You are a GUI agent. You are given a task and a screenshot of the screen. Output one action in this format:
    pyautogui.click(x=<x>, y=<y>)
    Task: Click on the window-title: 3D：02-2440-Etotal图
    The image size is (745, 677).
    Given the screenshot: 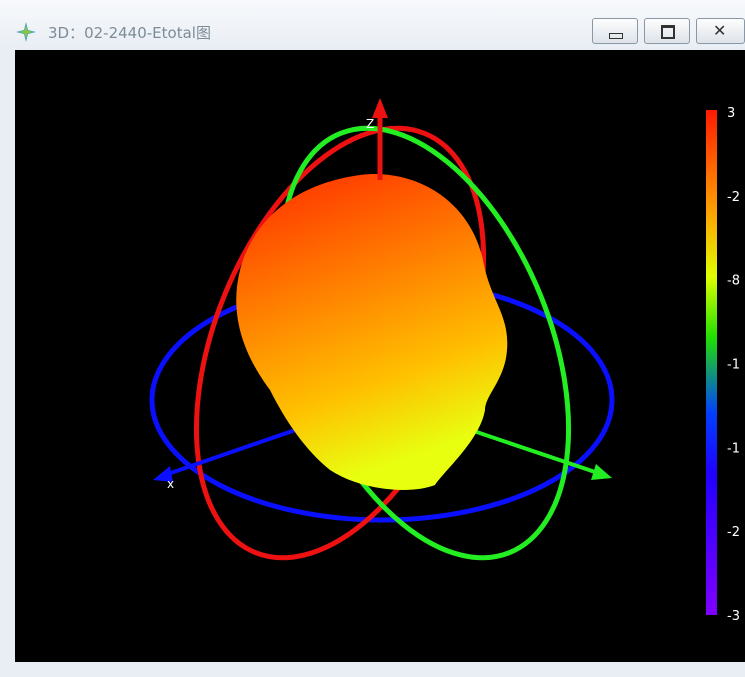 What is the action you would take?
    pyautogui.click(x=129, y=33)
    